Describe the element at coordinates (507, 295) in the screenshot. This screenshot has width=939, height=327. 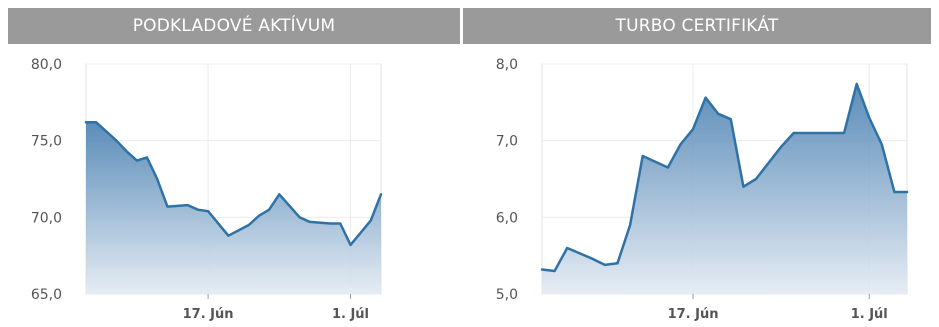
I see `y-tick-label: 5,0` at that location.